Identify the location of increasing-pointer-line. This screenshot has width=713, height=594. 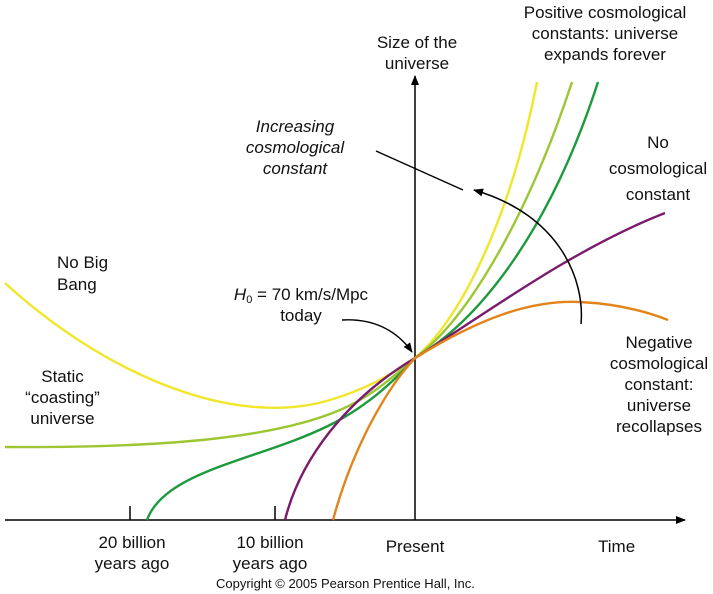
(419, 170).